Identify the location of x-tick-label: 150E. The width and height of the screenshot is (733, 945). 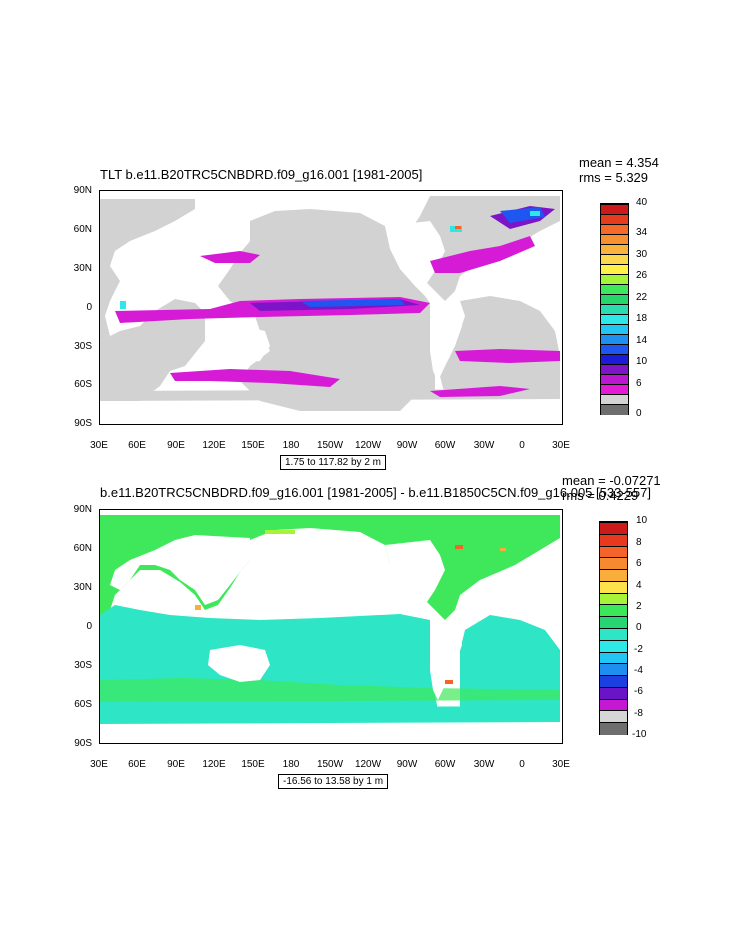
(253, 764).